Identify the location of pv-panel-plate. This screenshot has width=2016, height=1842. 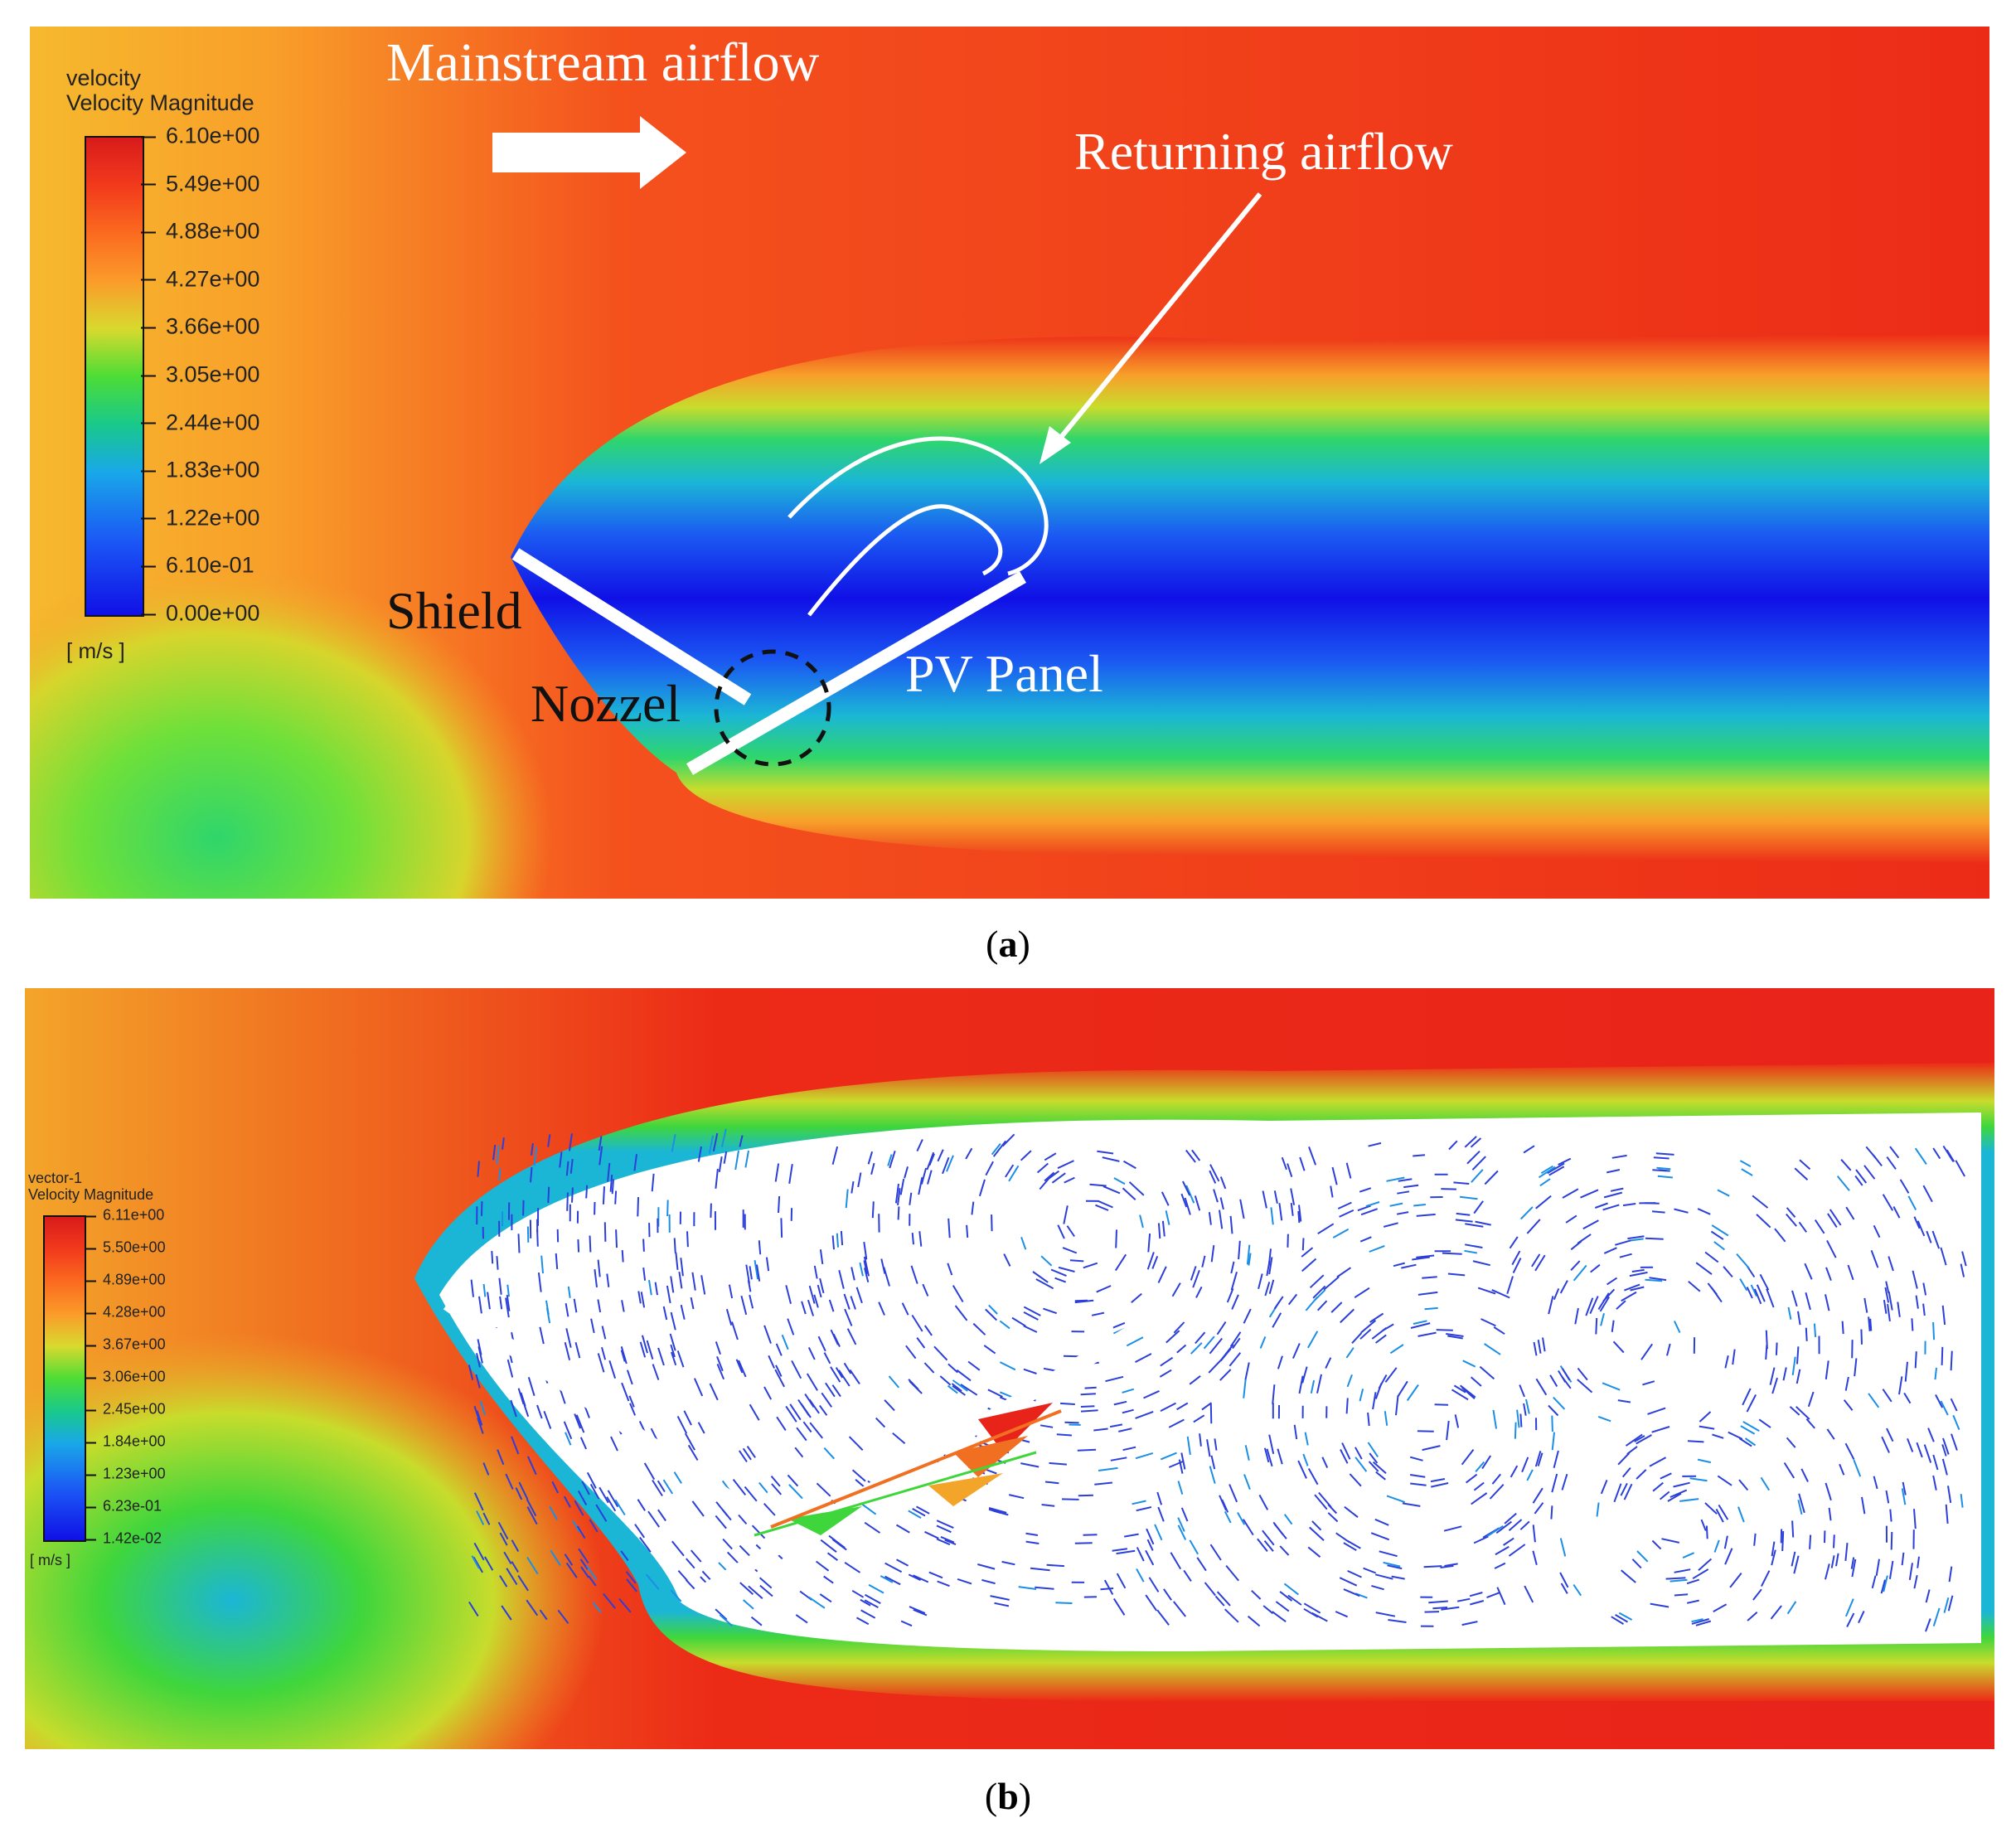
(856, 673).